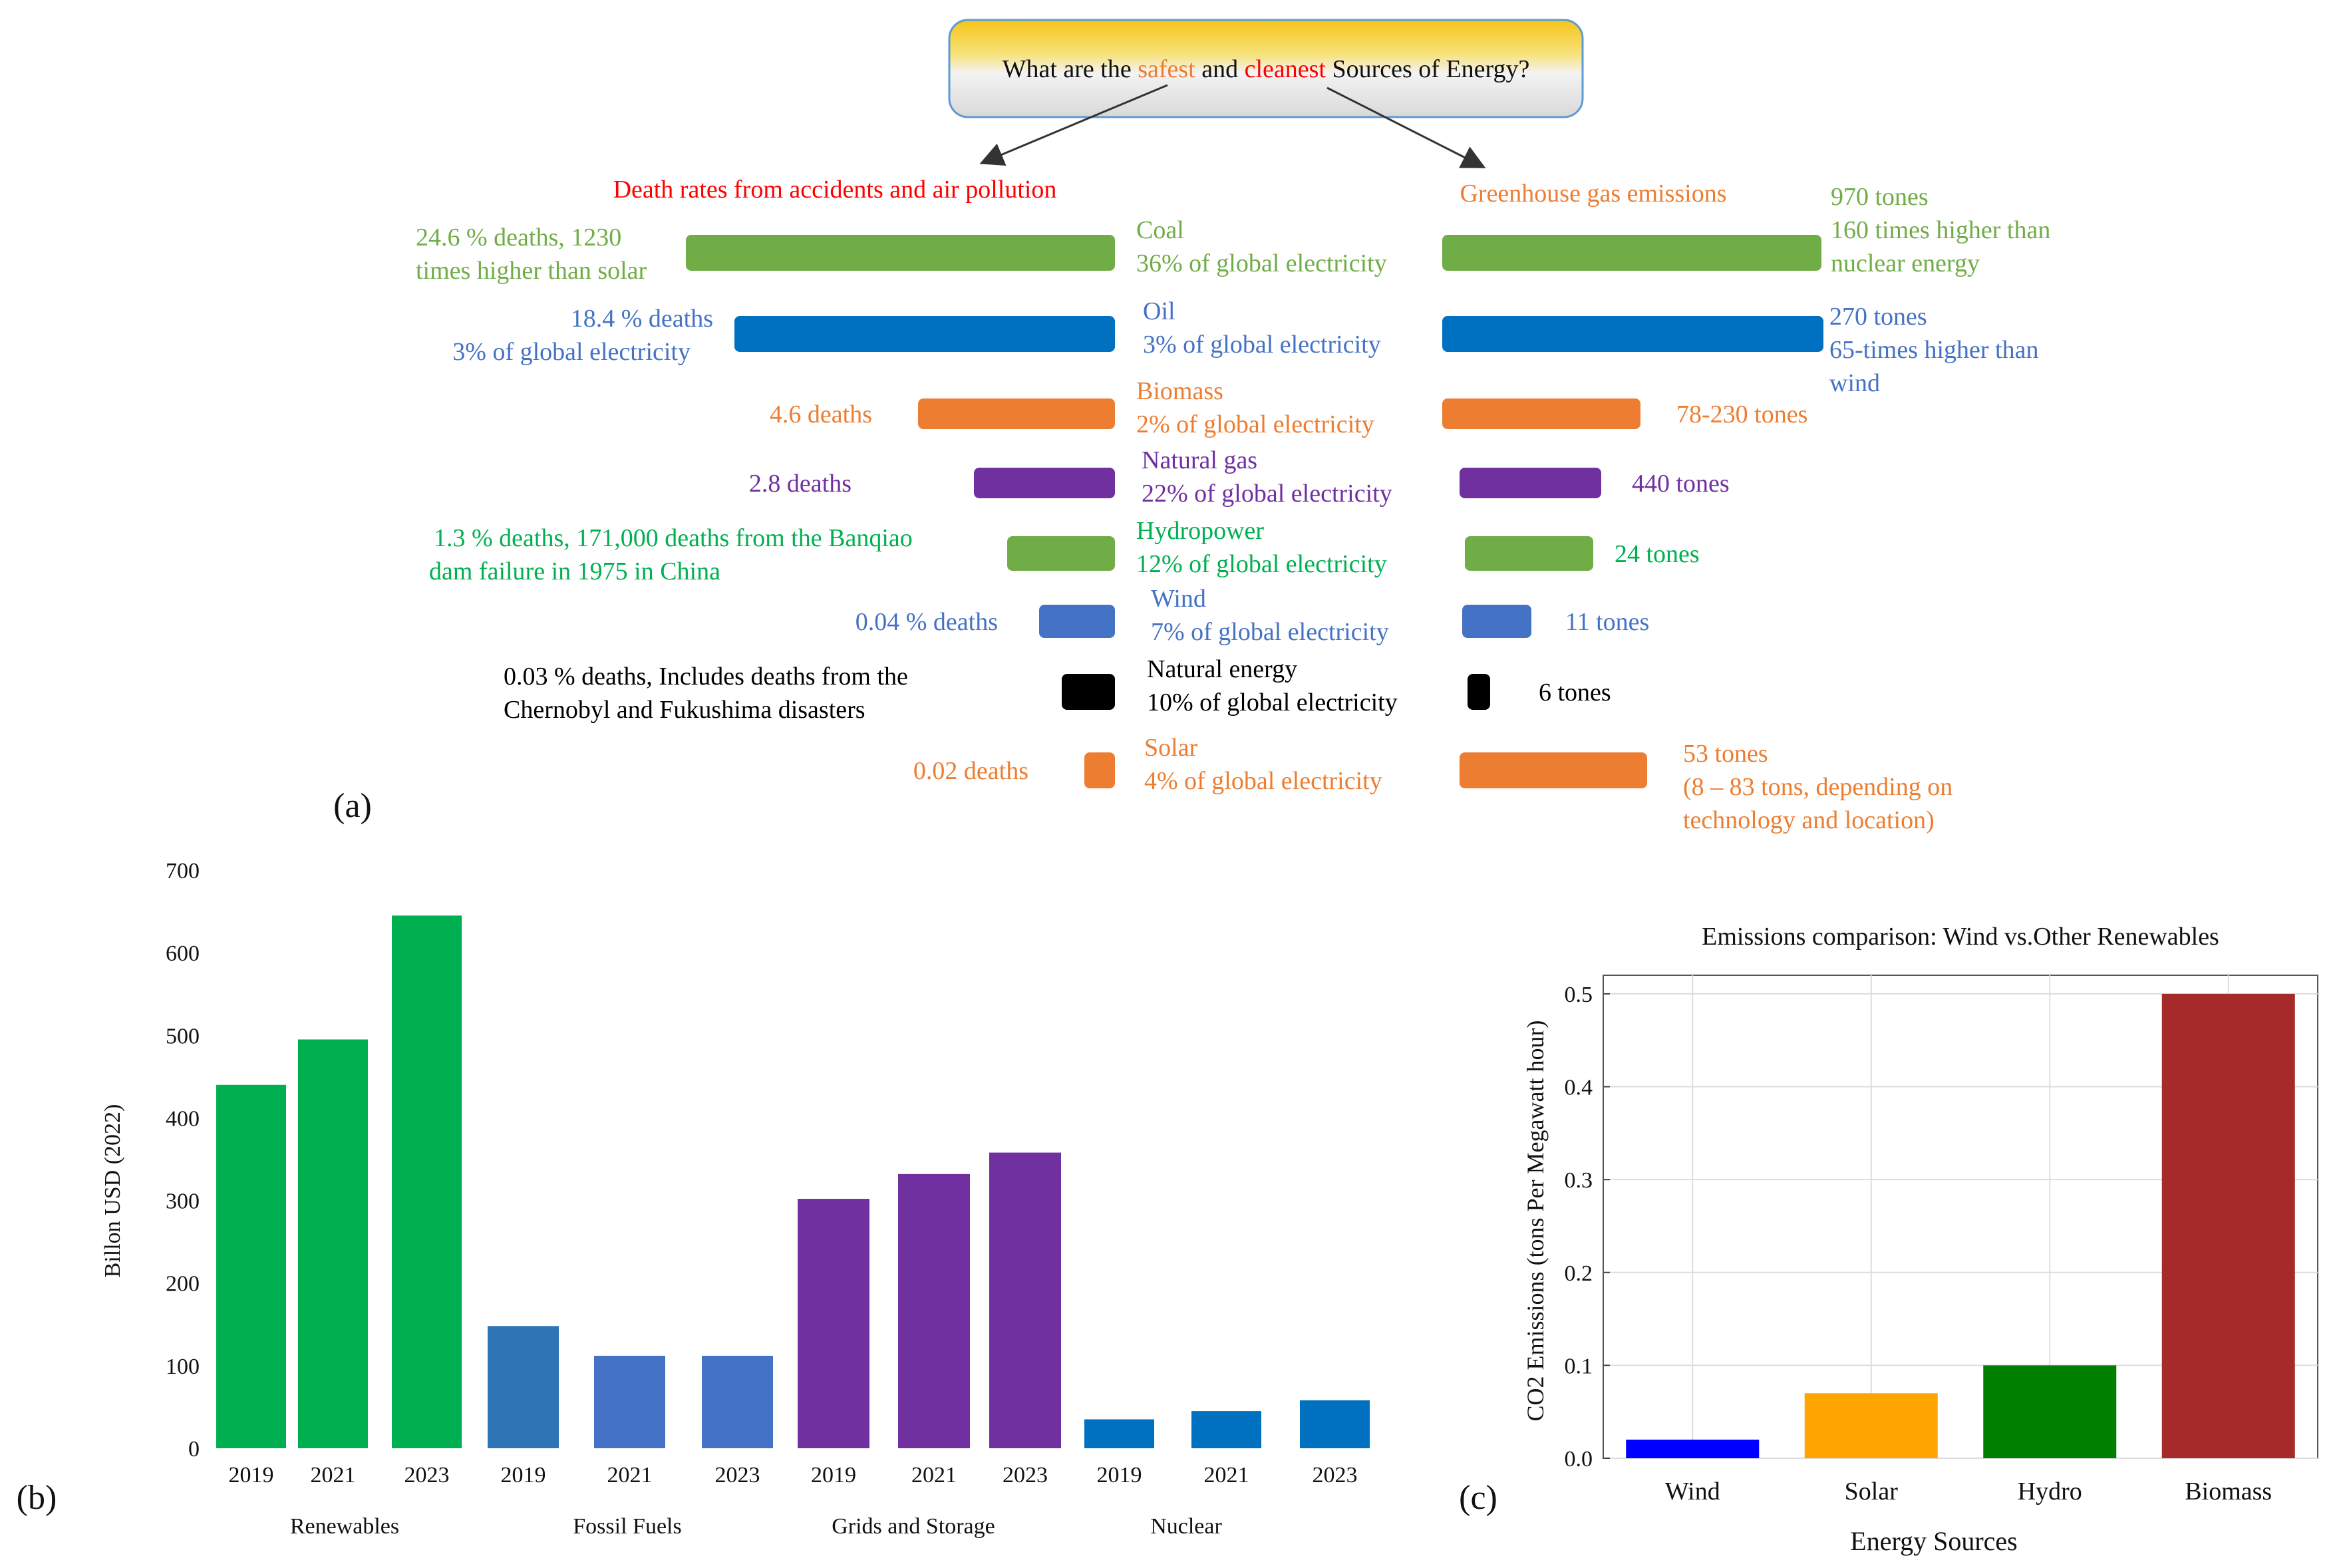 The width and height of the screenshot is (2335, 1568). Describe the element at coordinates (1529, 553) in the screenshot. I see `emission-bar-hydropower` at that location.